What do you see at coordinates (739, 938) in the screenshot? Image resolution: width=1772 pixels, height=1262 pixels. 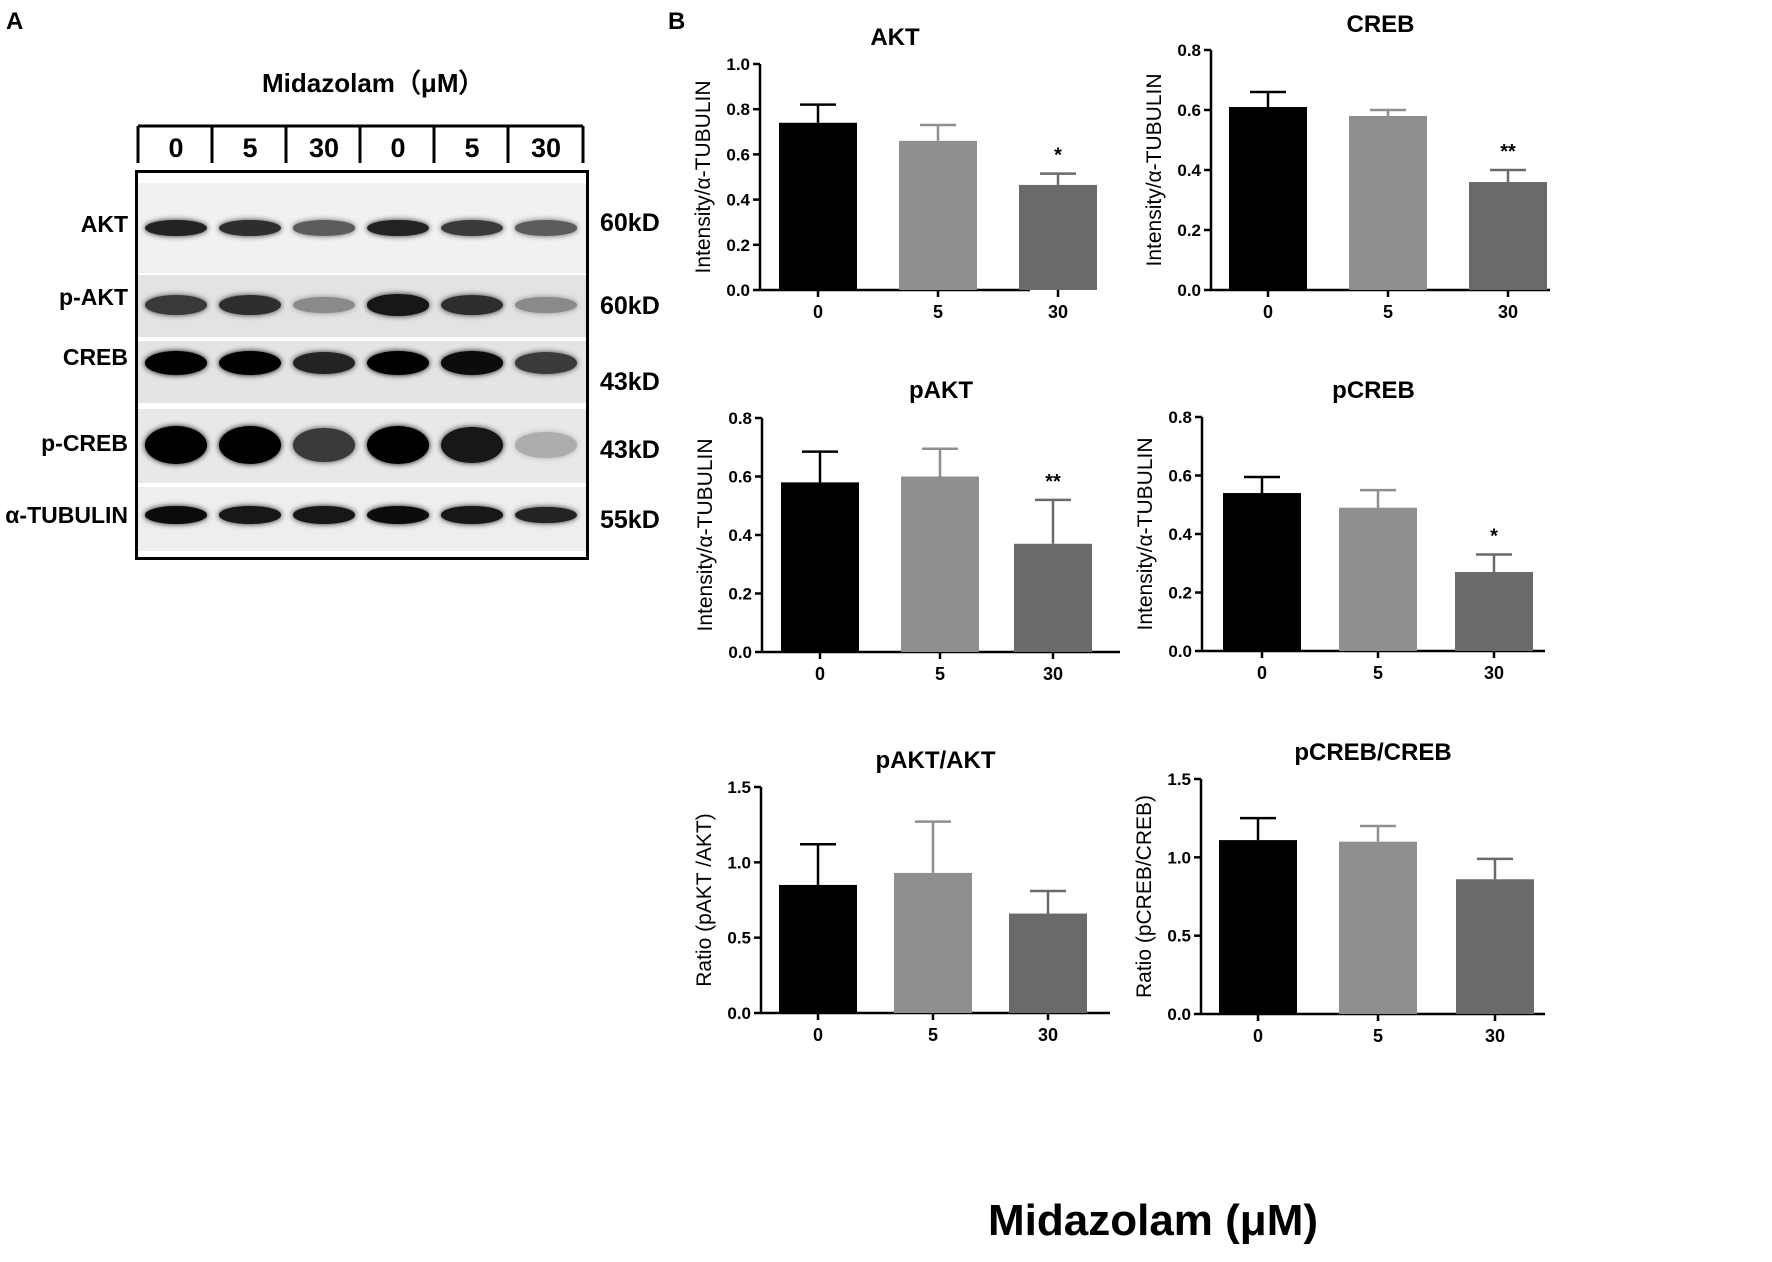 I see `y-tick-label: 0.5` at bounding box center [739, 938].